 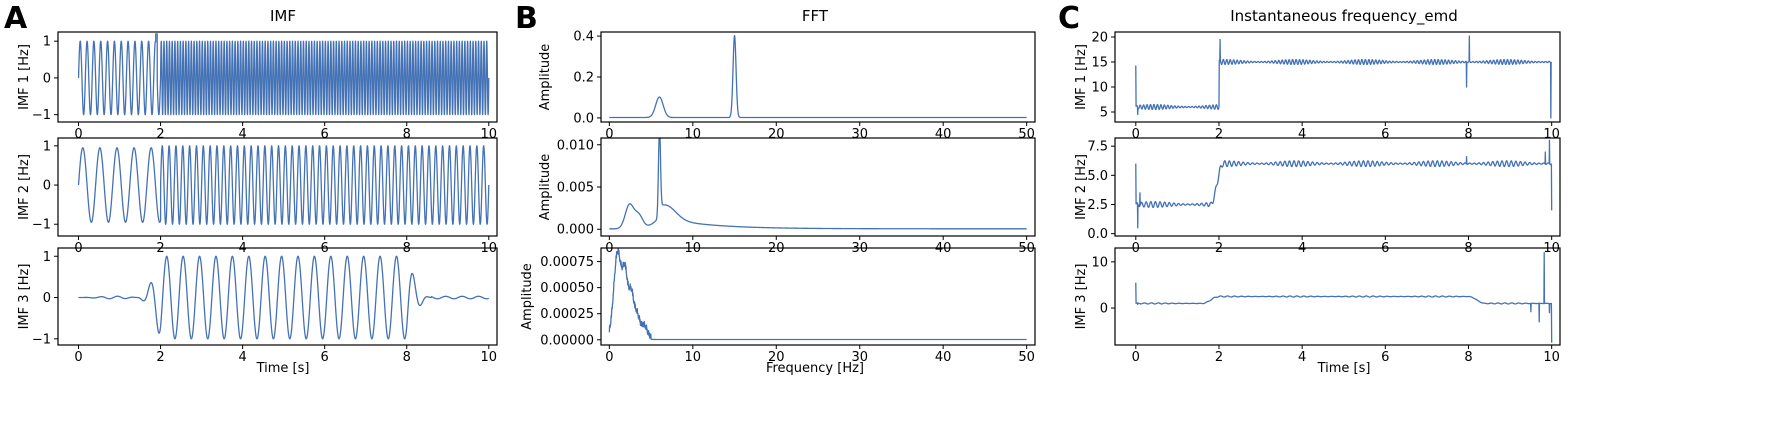 What do you see at coordinates (693, 134) in the screenshot?
I see `panel-b-row-1-x-tick-label: 10` at bounding box center [693, 134].